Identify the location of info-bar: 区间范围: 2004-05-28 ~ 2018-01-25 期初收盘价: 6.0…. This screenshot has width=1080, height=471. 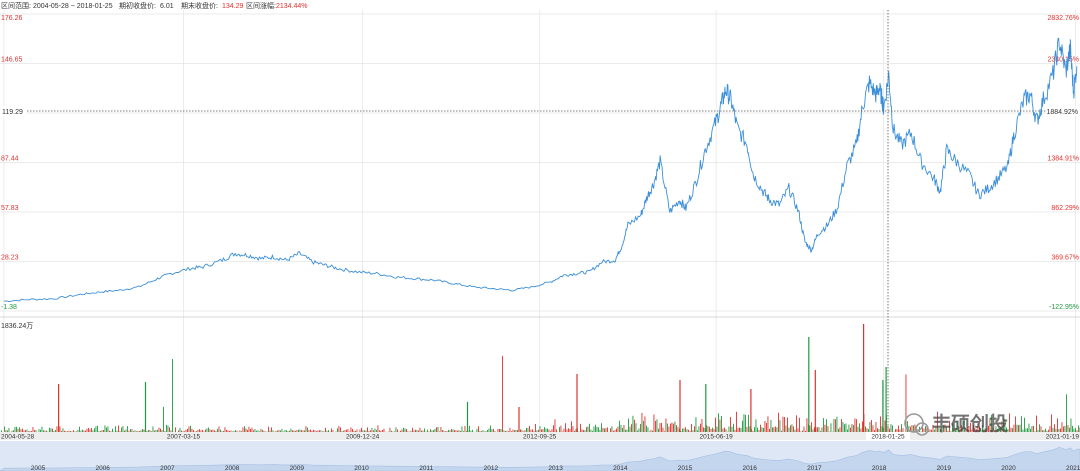
(154, 5).